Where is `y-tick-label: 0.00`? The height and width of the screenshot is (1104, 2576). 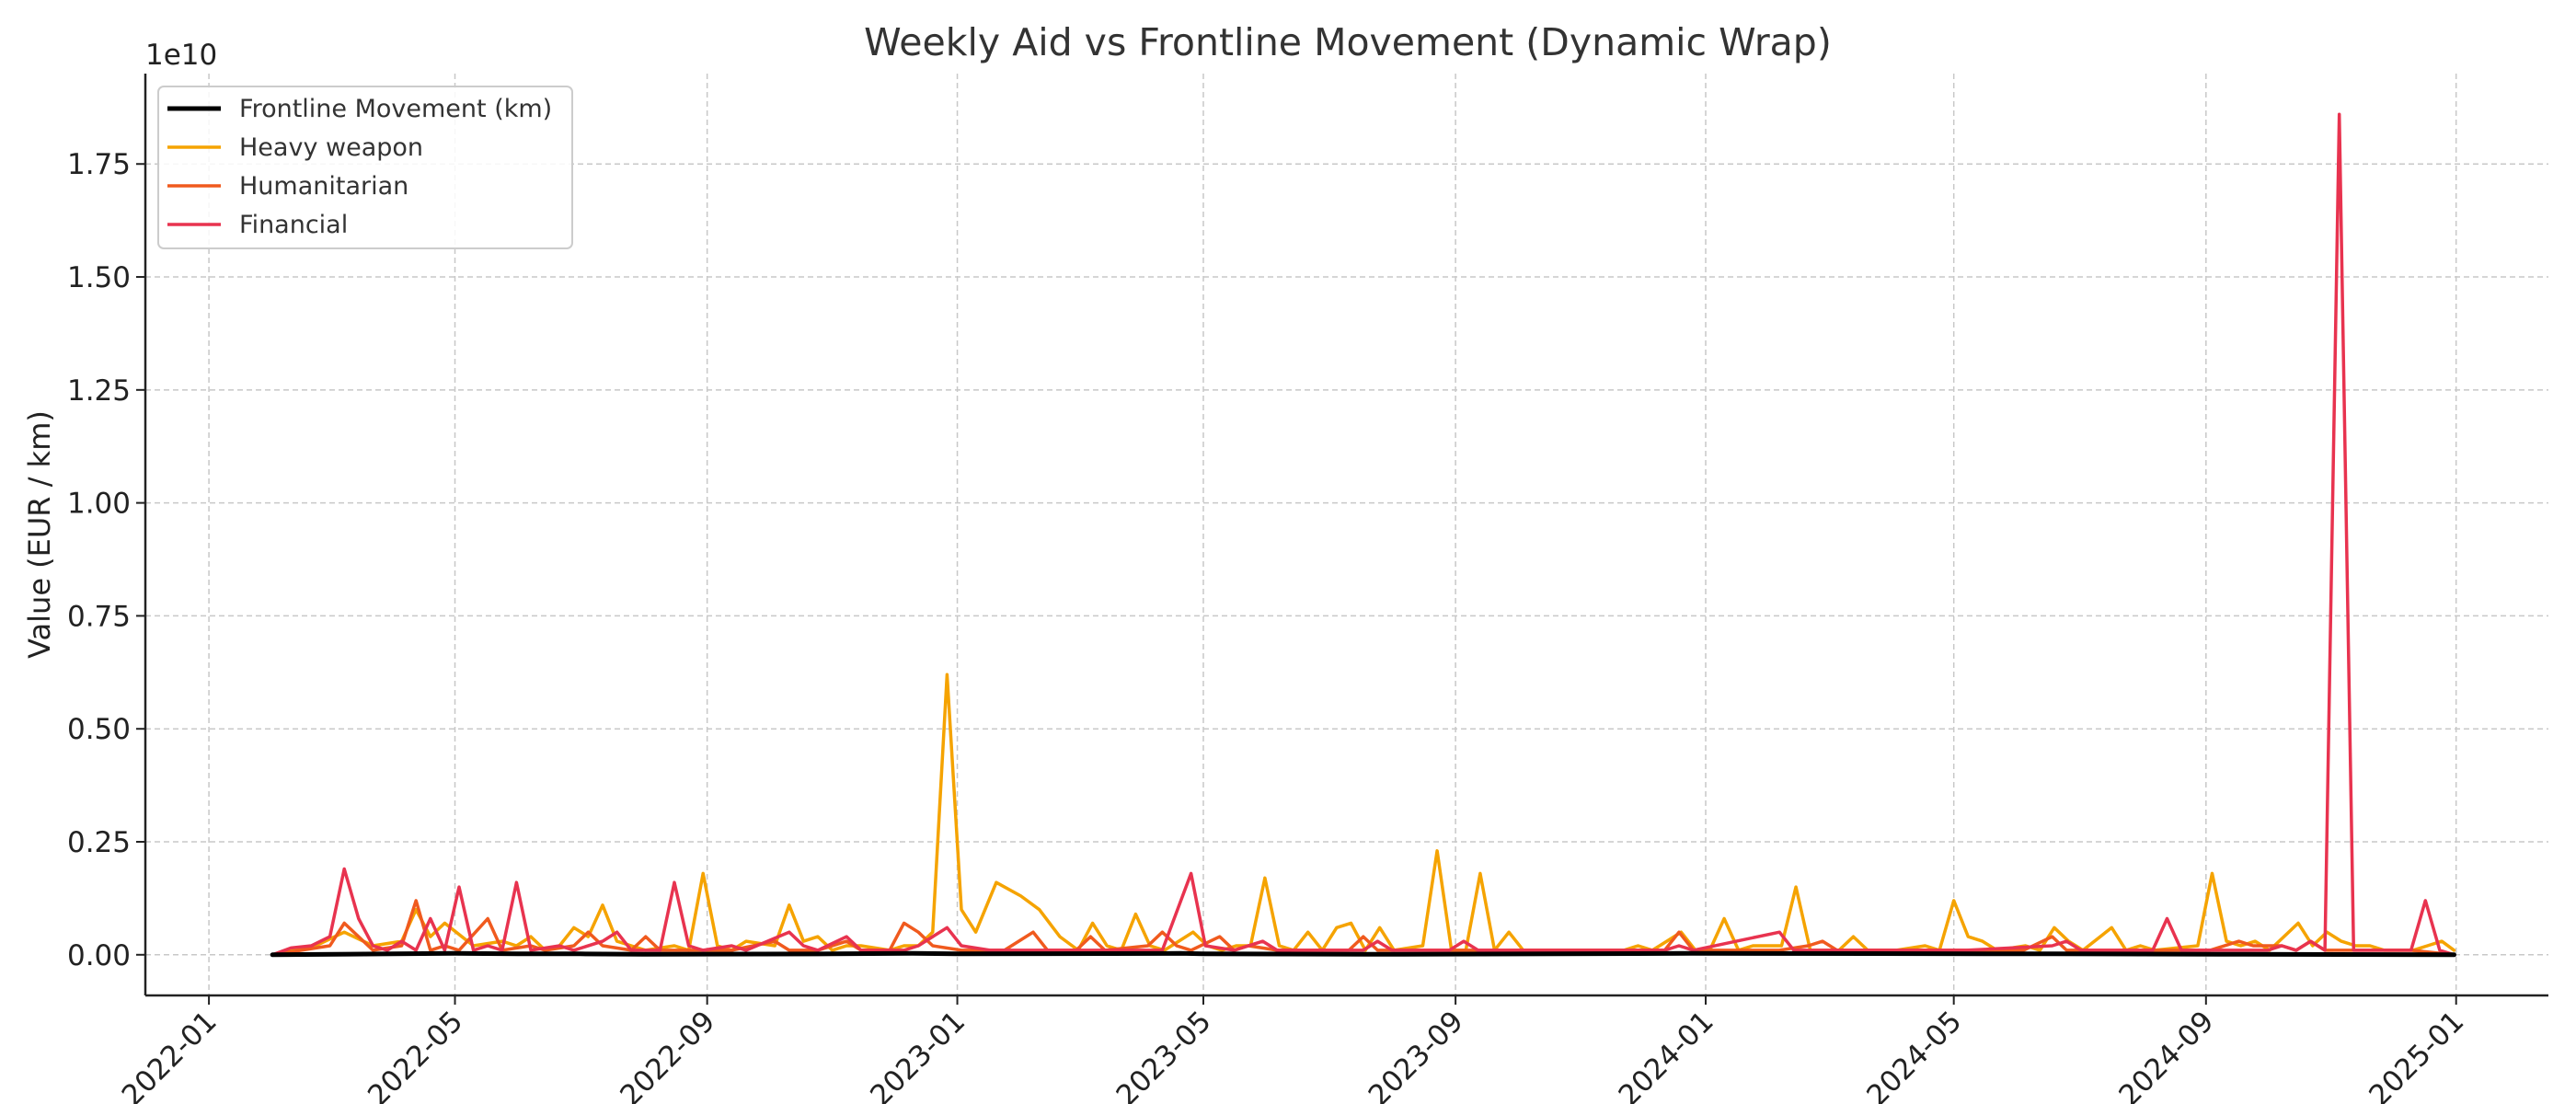
y-tick-label: 0.00 is located at coordinates (99, 955).